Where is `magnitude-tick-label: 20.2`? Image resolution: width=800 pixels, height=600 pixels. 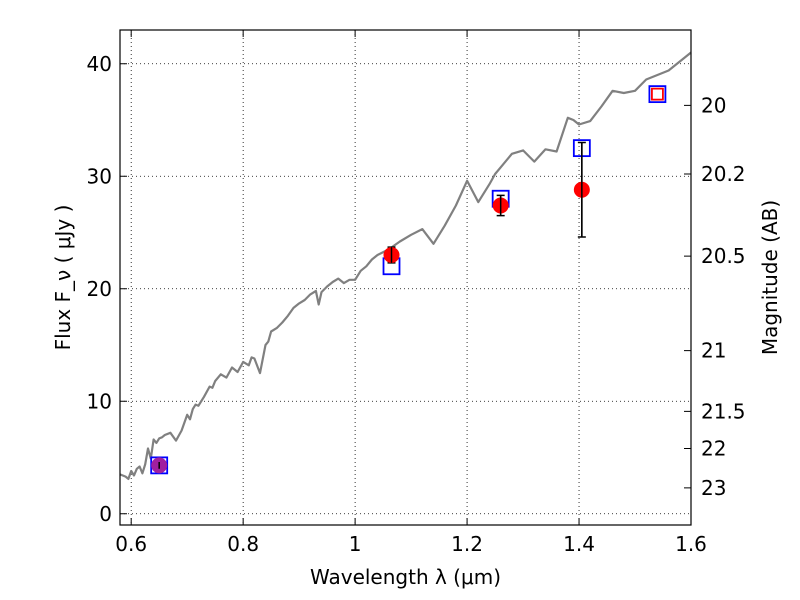 magnitude-tick-label: 20.2 is located at coordinates (723, 174).